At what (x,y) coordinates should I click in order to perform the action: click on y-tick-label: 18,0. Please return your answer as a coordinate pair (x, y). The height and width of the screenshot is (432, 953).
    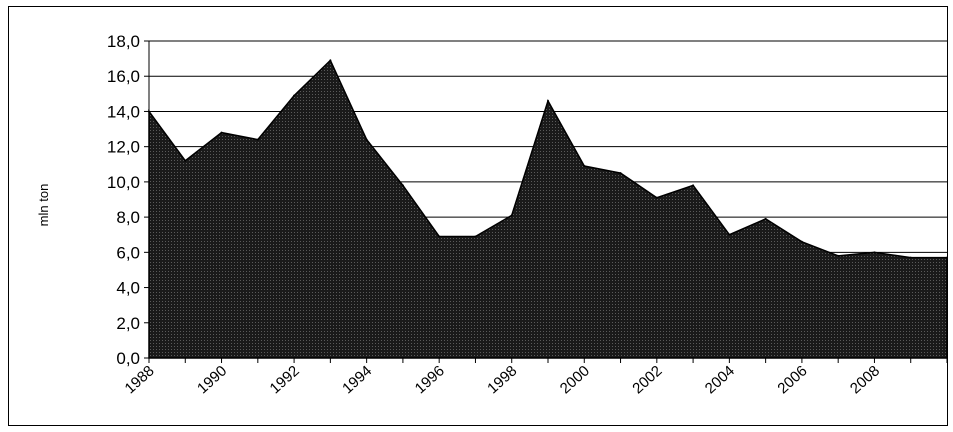
    Looking at the image, I should click on (123, 41).